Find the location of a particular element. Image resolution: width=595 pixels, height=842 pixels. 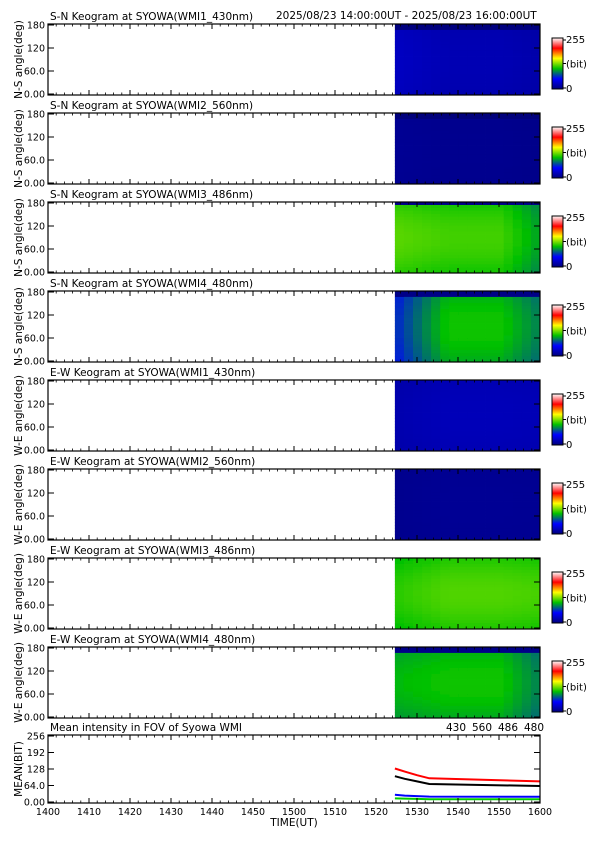

y-tick-label: 120 is located at coordinates (36, 672).